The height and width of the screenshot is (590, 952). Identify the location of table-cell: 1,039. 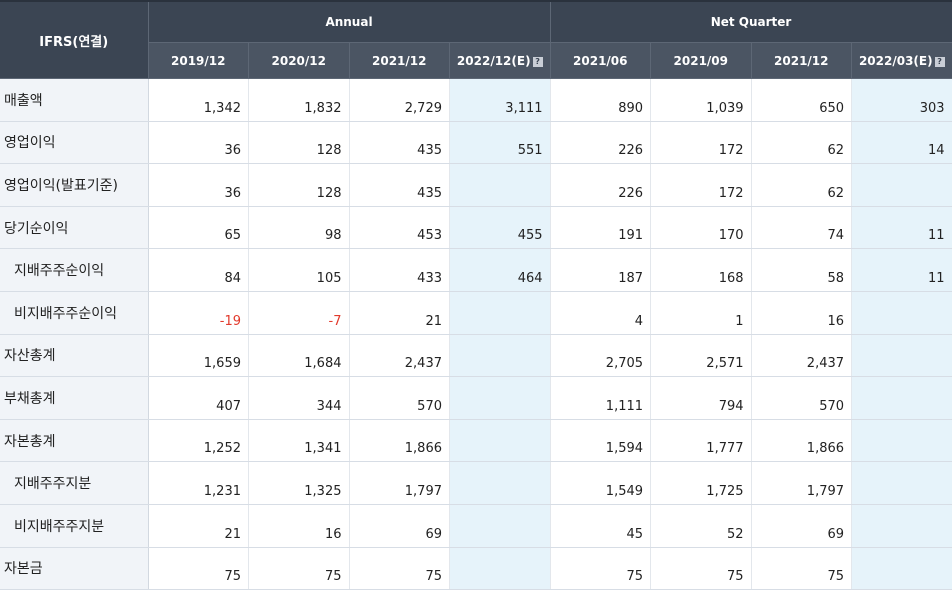
(701, 100).